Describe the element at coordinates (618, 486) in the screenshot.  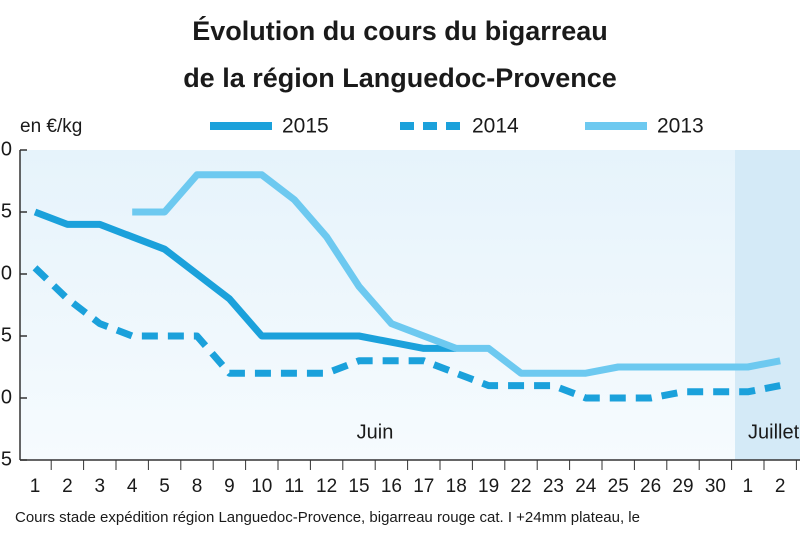
I see `x-tick-label: 25` at that location.